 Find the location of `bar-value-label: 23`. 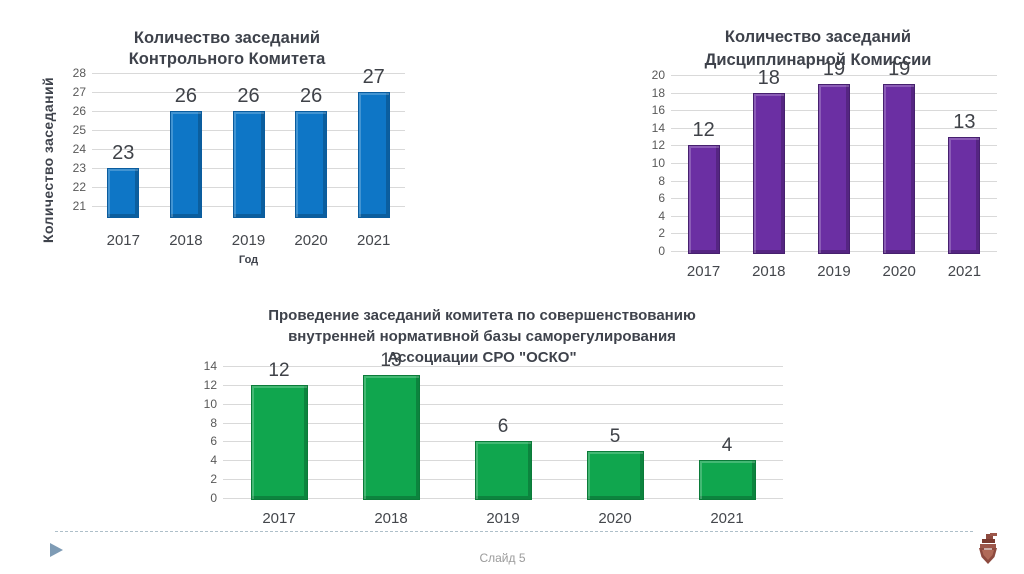

bar-value-label: 23 is located at coordinates (123, 153).